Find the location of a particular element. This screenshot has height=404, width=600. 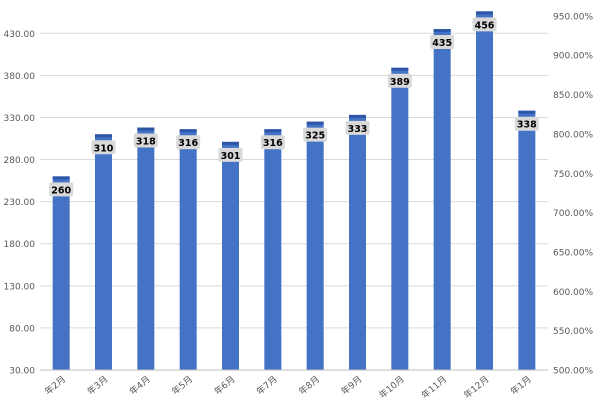

x-tick-label: 年2月 is located at coordinates (55, 385).